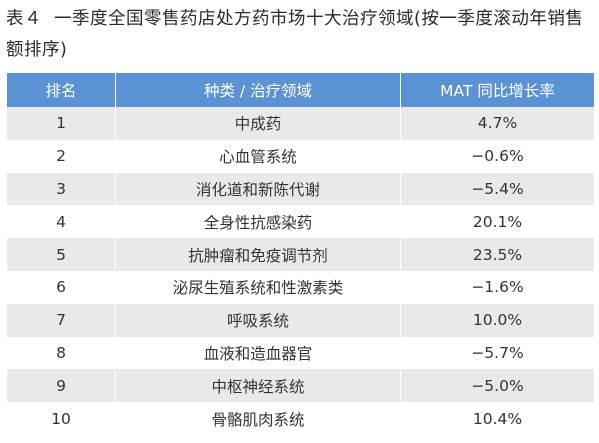  I want to click on cell-category: 中成药, so click(258, 123).